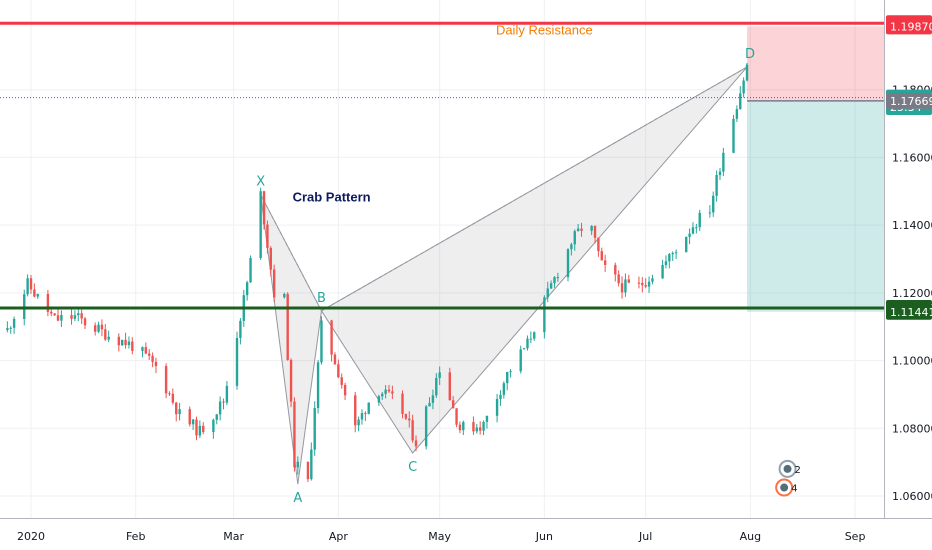 This screenshot has width=932, height=550. What do you see at coordinates (788, 478) in the screenshot?
I see `event-badges: 24` at bounding box center [788, 478].